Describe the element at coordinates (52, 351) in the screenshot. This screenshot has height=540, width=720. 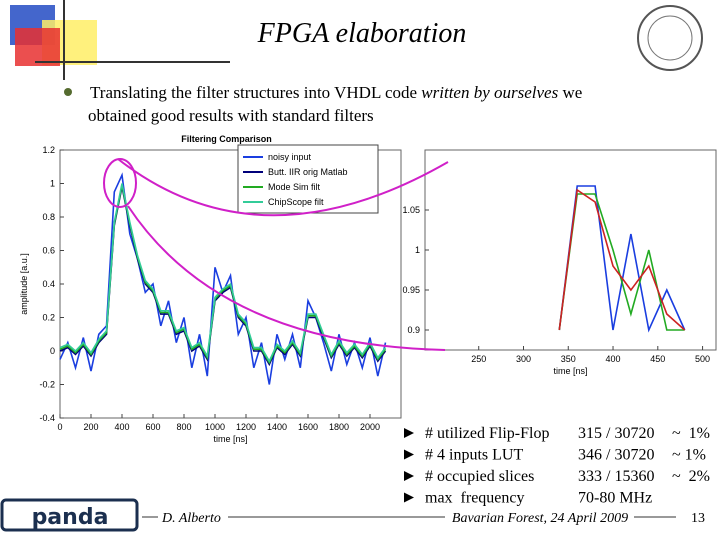
I see `y-tick-label: 0` at that location.